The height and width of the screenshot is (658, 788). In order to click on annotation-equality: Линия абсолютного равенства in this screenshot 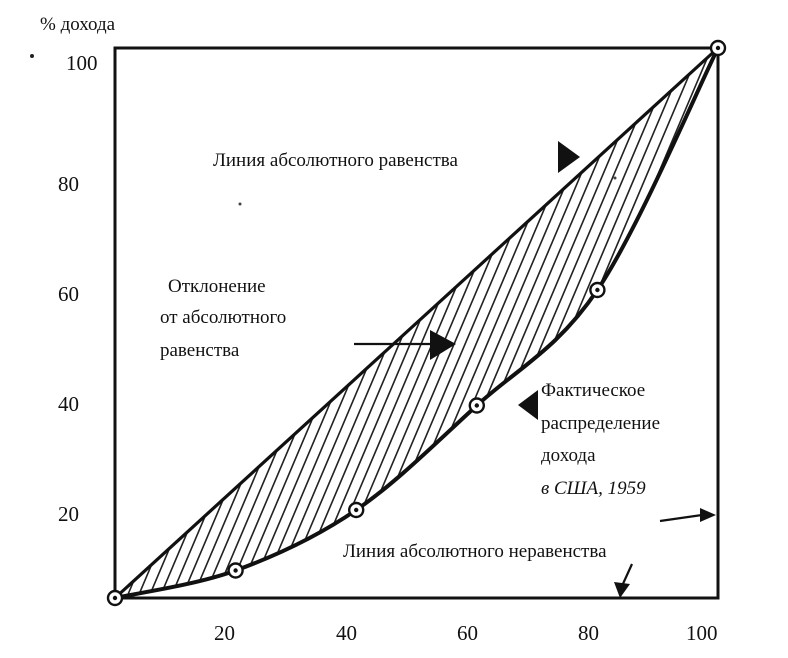, I will do `click(335, 160)`.